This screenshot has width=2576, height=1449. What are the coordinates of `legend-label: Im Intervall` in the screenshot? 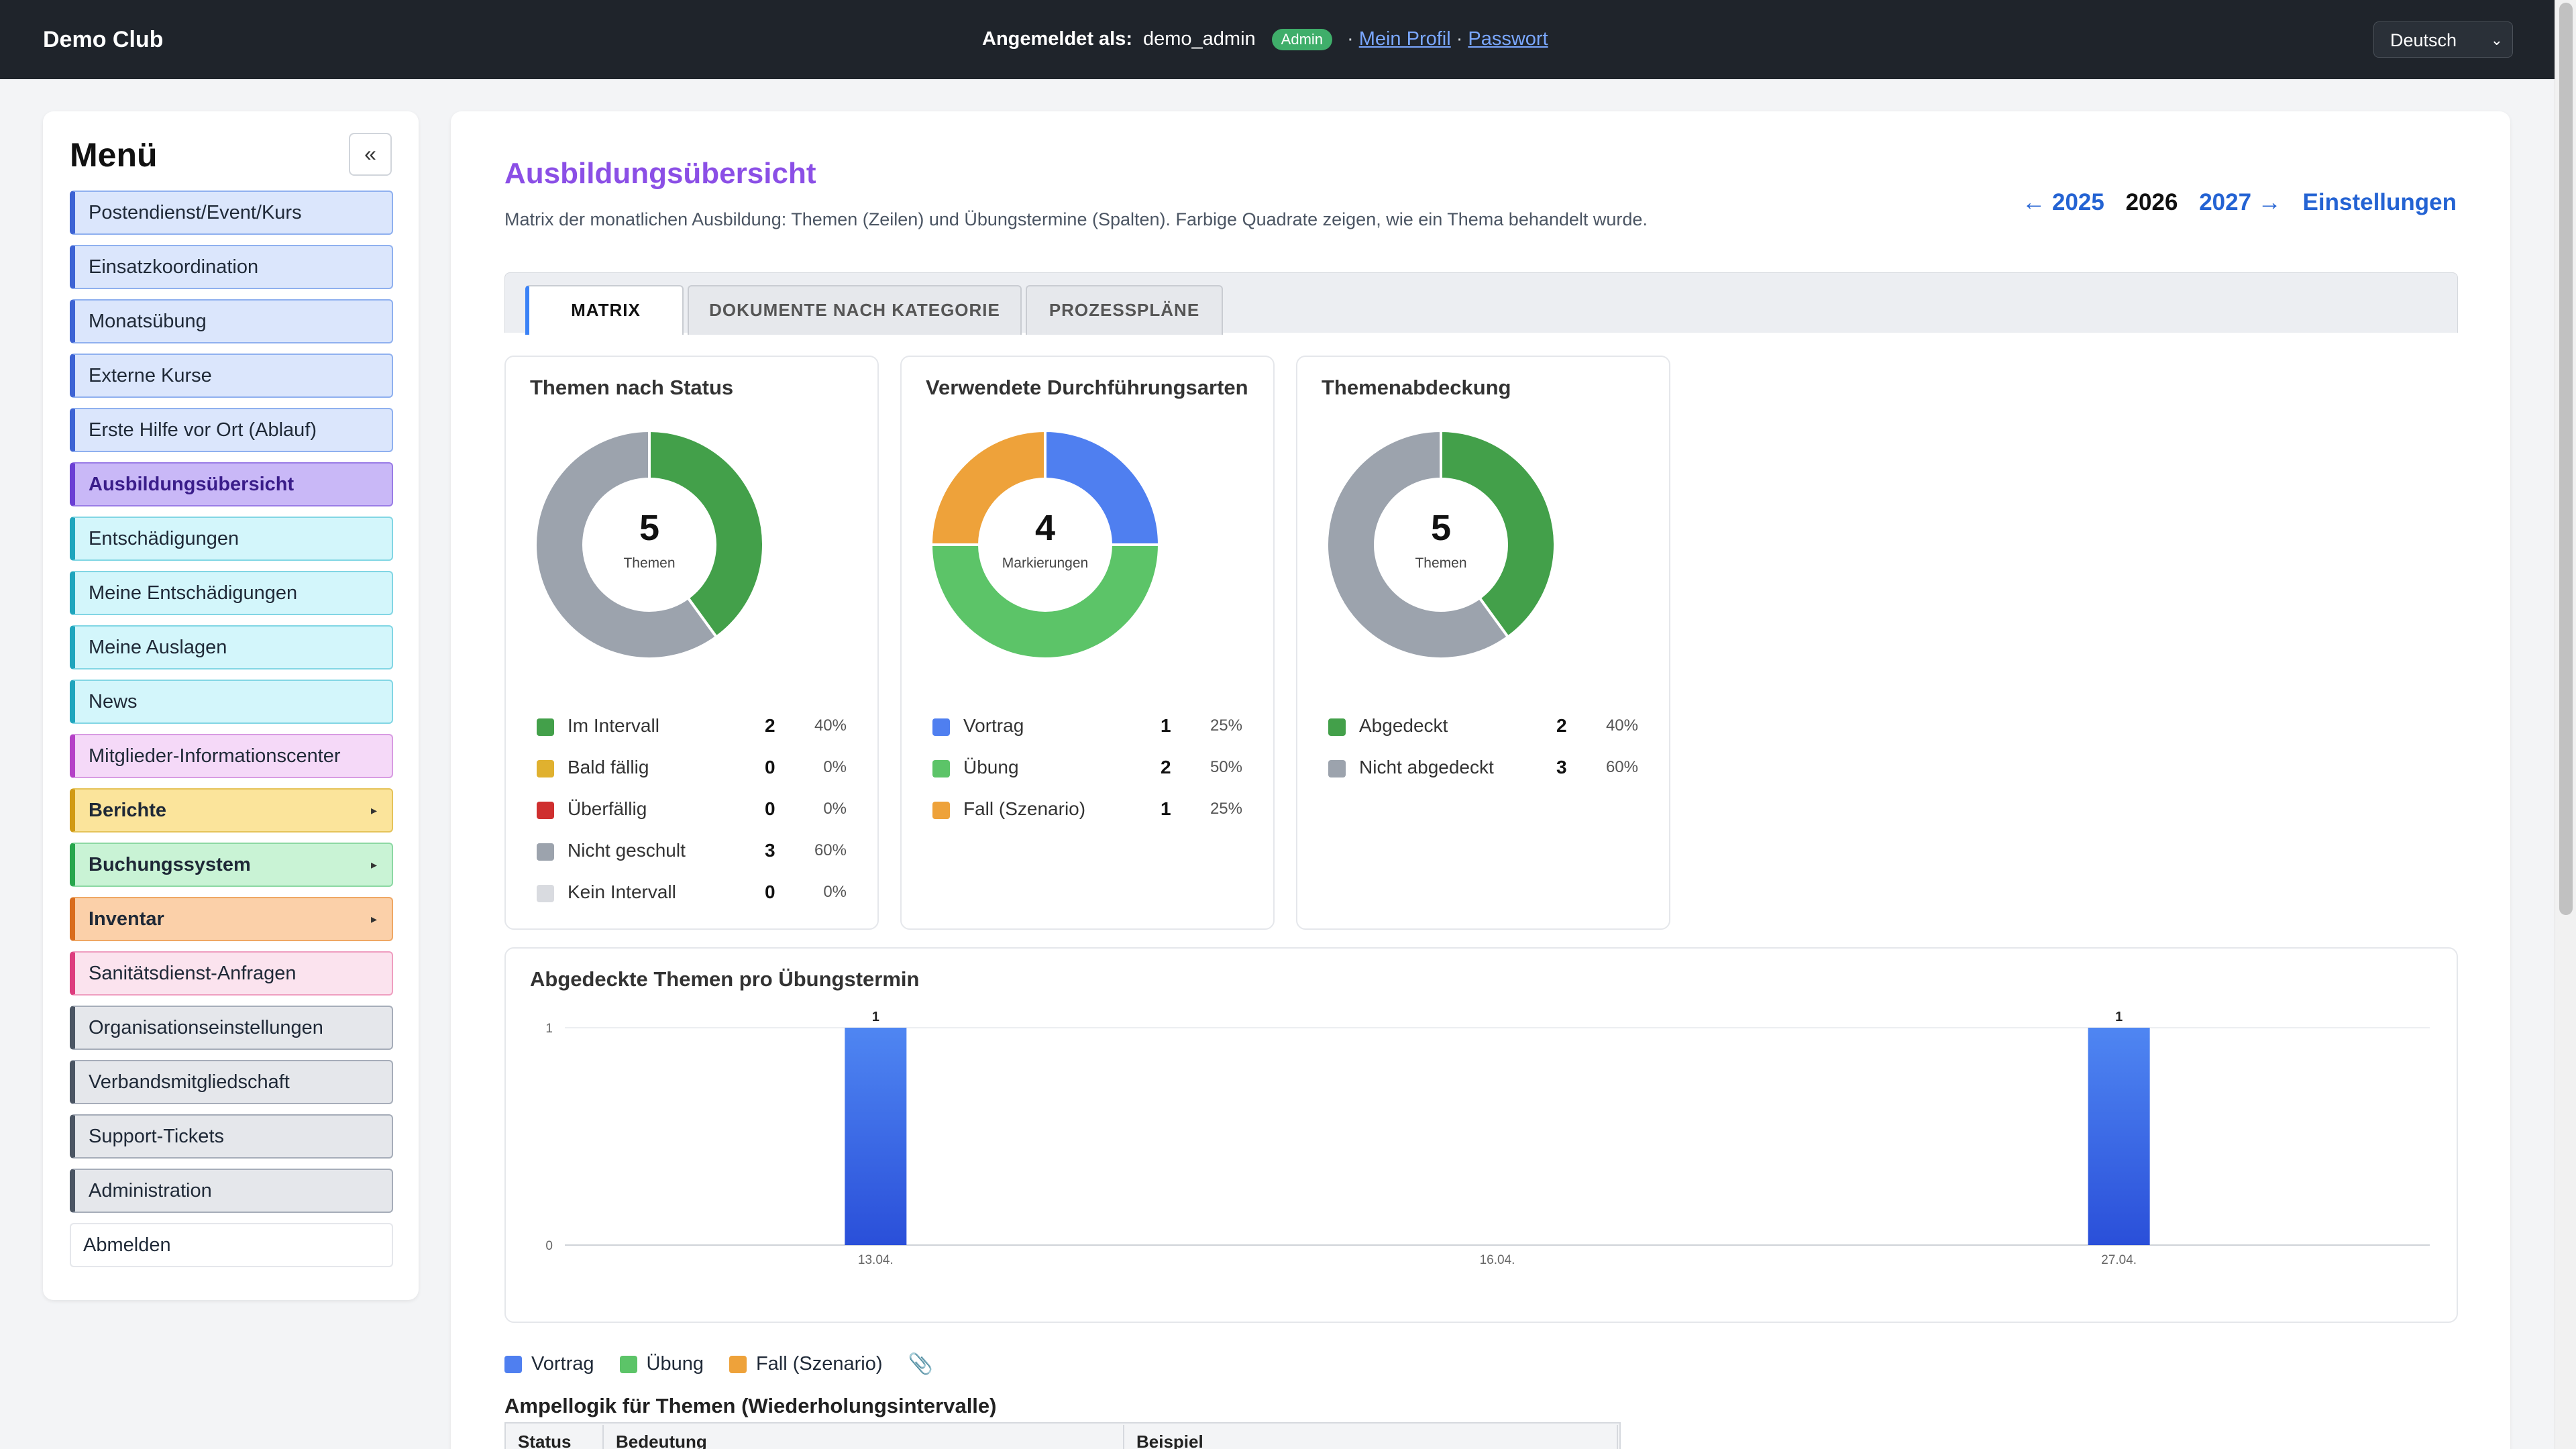 It's located at (613, 725).